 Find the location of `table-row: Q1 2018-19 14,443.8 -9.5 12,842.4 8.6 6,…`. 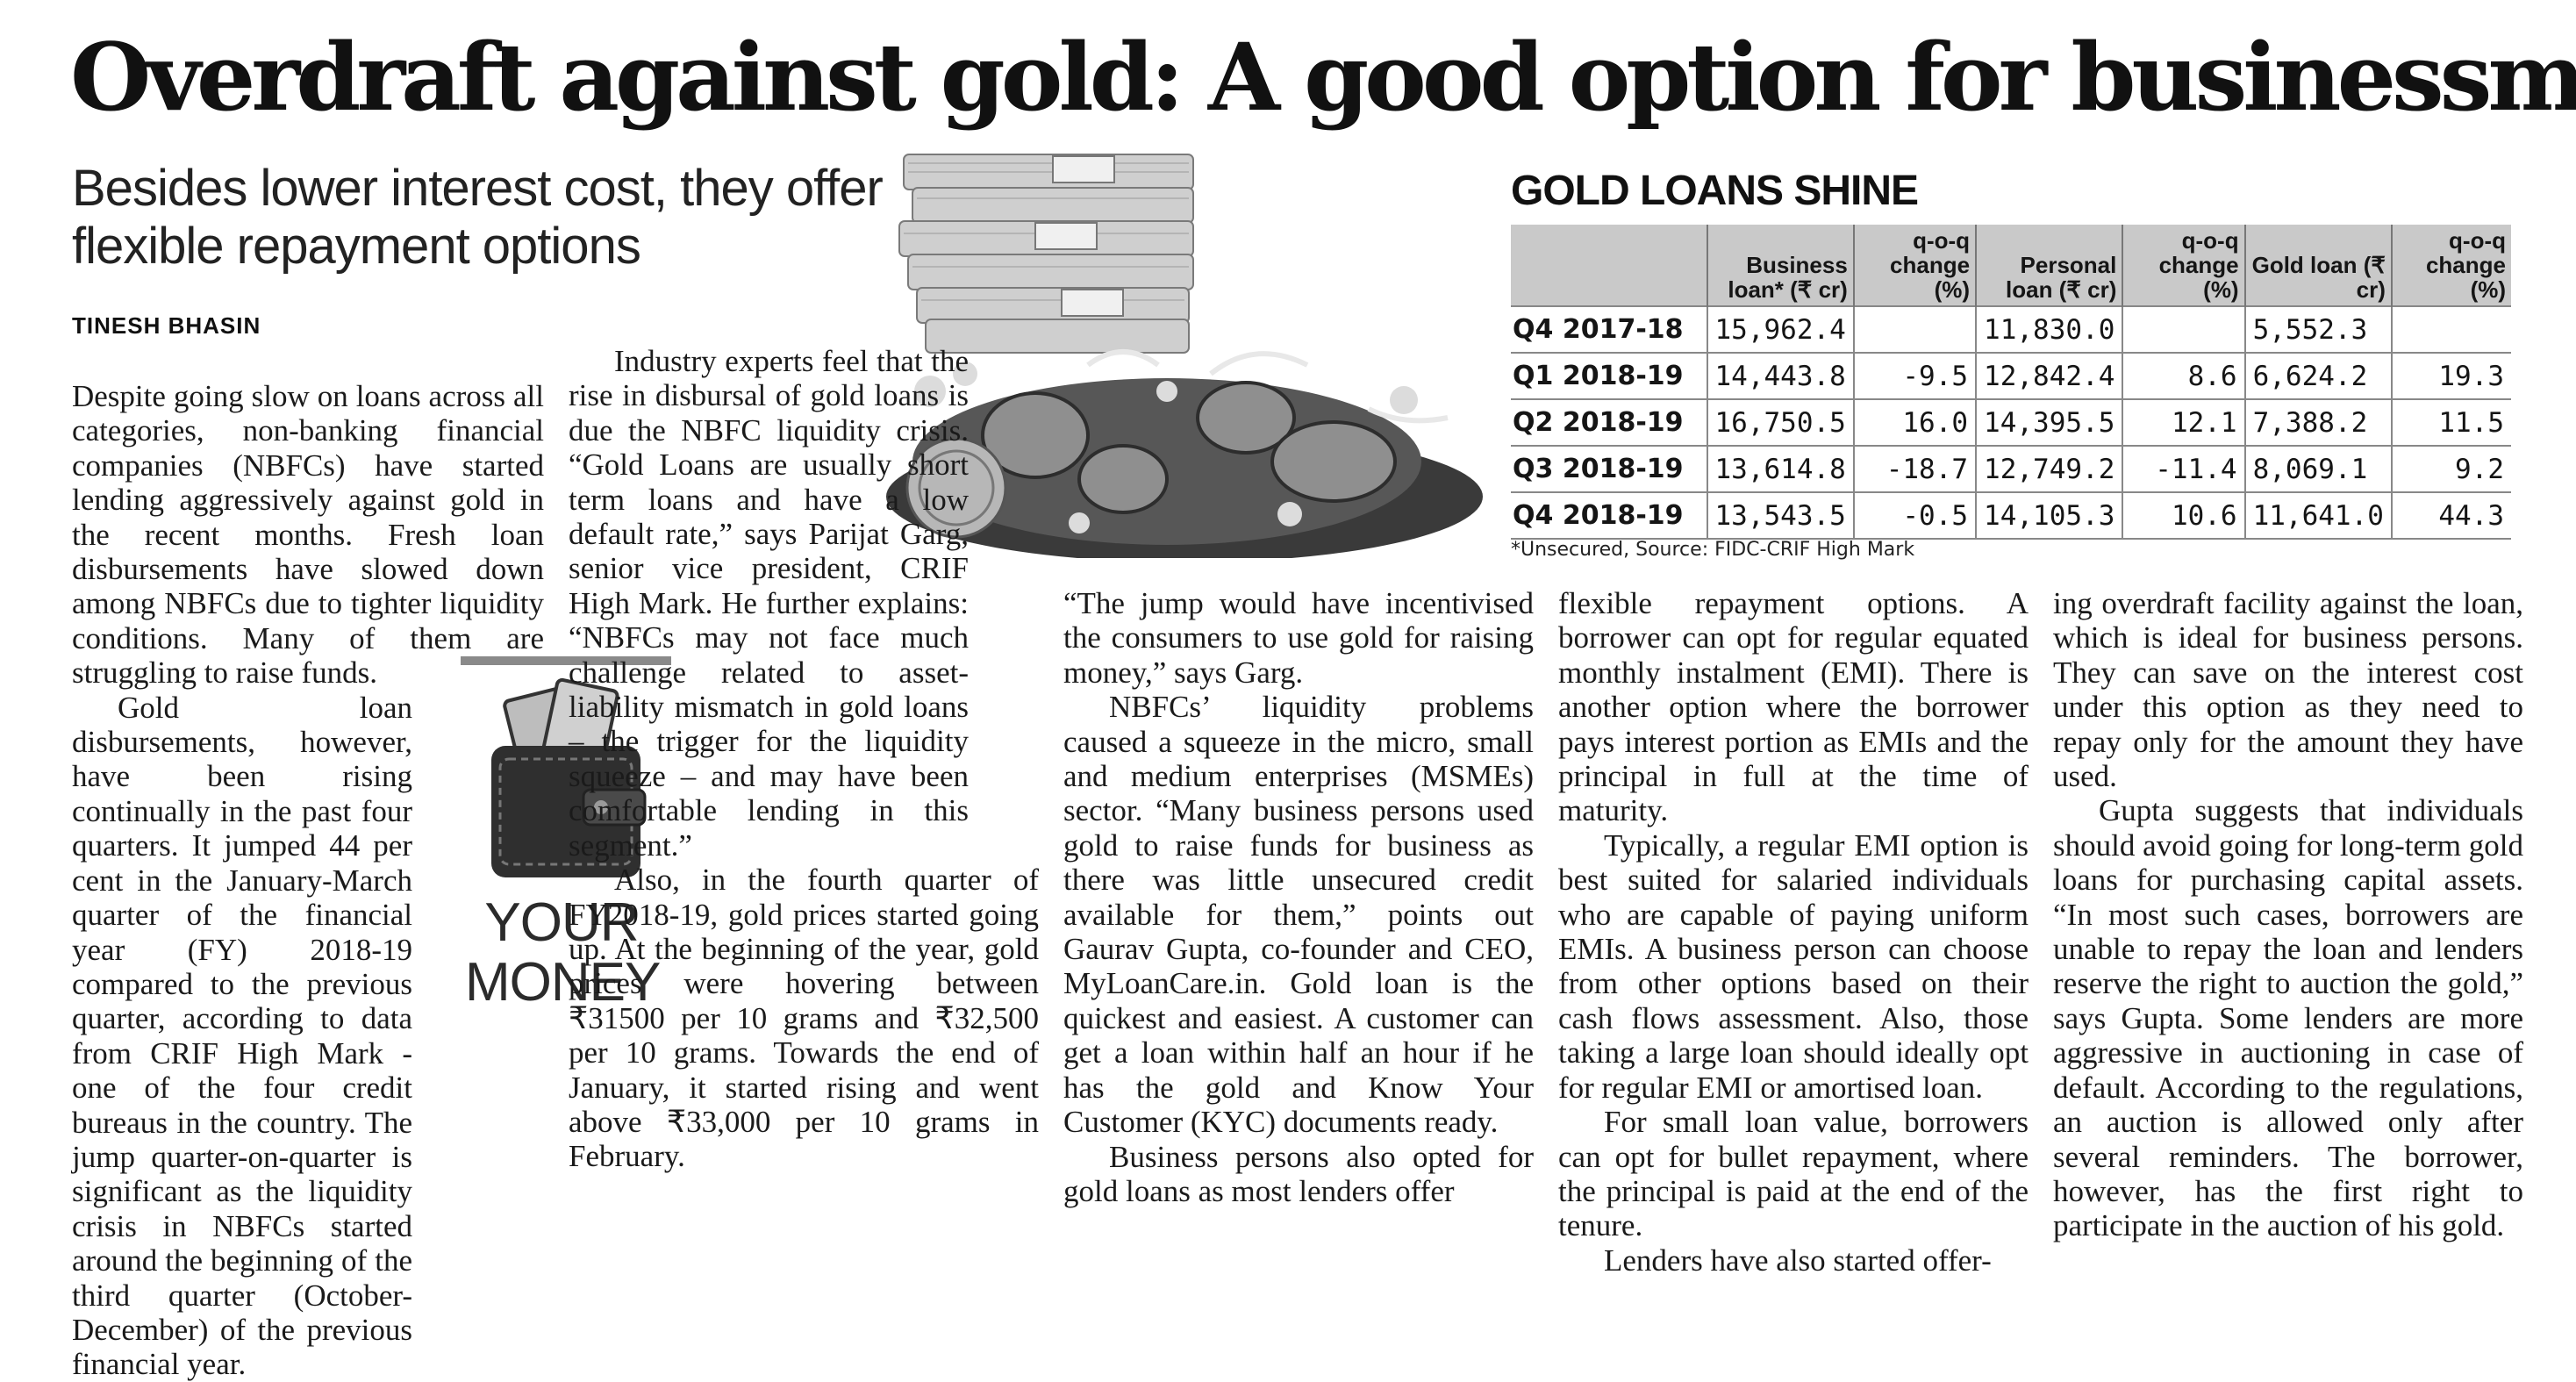

table-row: Q1 2018-19 14,443.8 -9.5 12,842.4 8.6 6,… is located at coordinates (2011, 375).